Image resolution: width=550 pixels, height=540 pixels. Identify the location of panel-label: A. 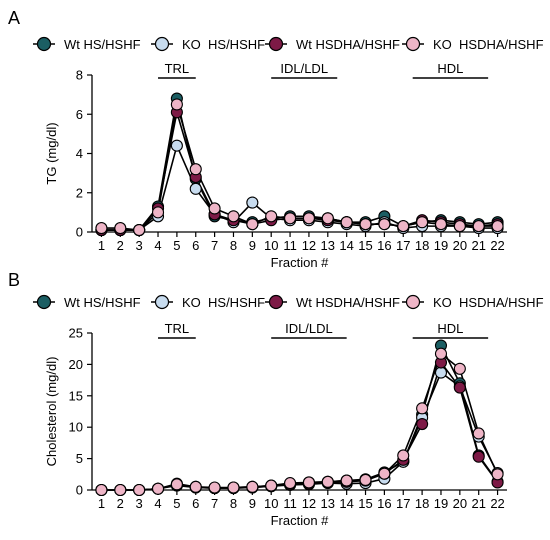
(14, 18).